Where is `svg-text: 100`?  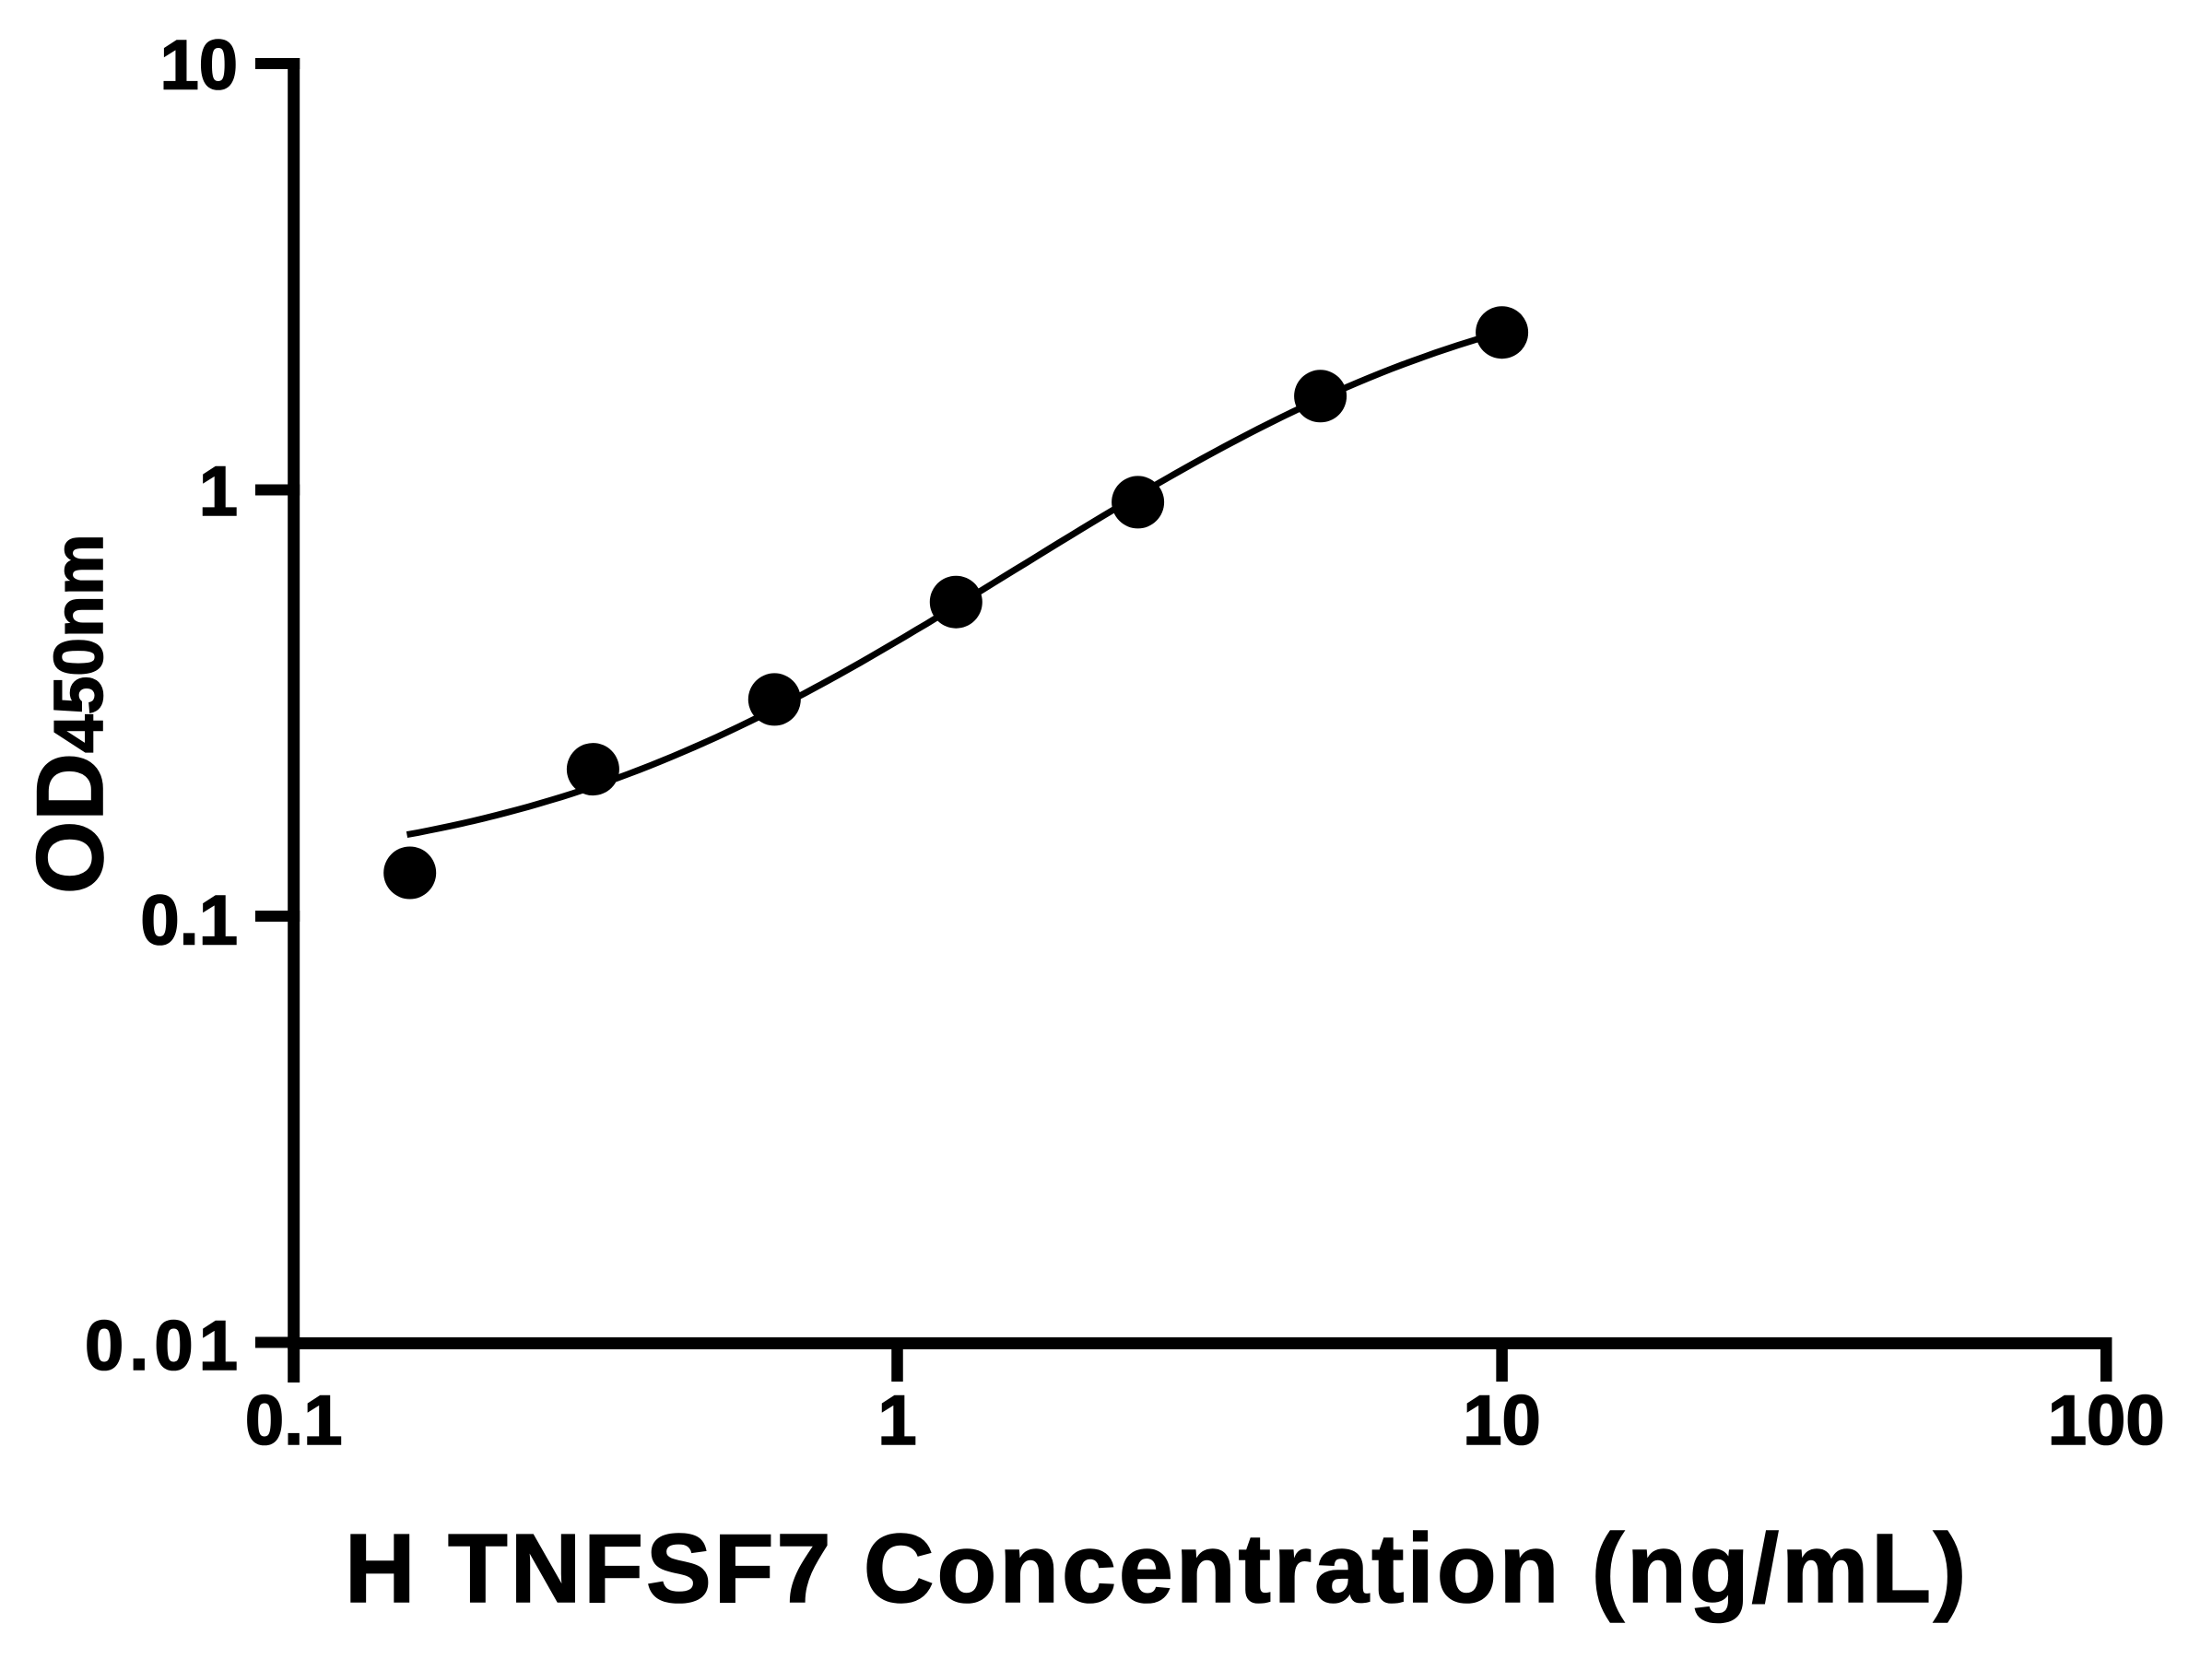
svg-text: 100 is located at coordinates (2106, 1421).